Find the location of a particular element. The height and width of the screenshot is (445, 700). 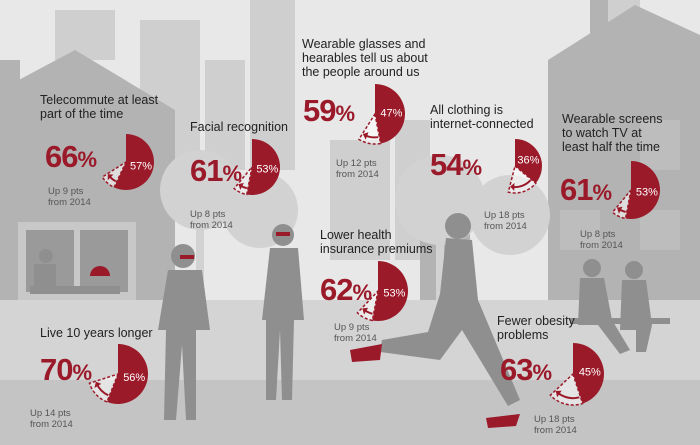

inner-percent-label: 57% is located at coordinates (141, 166).